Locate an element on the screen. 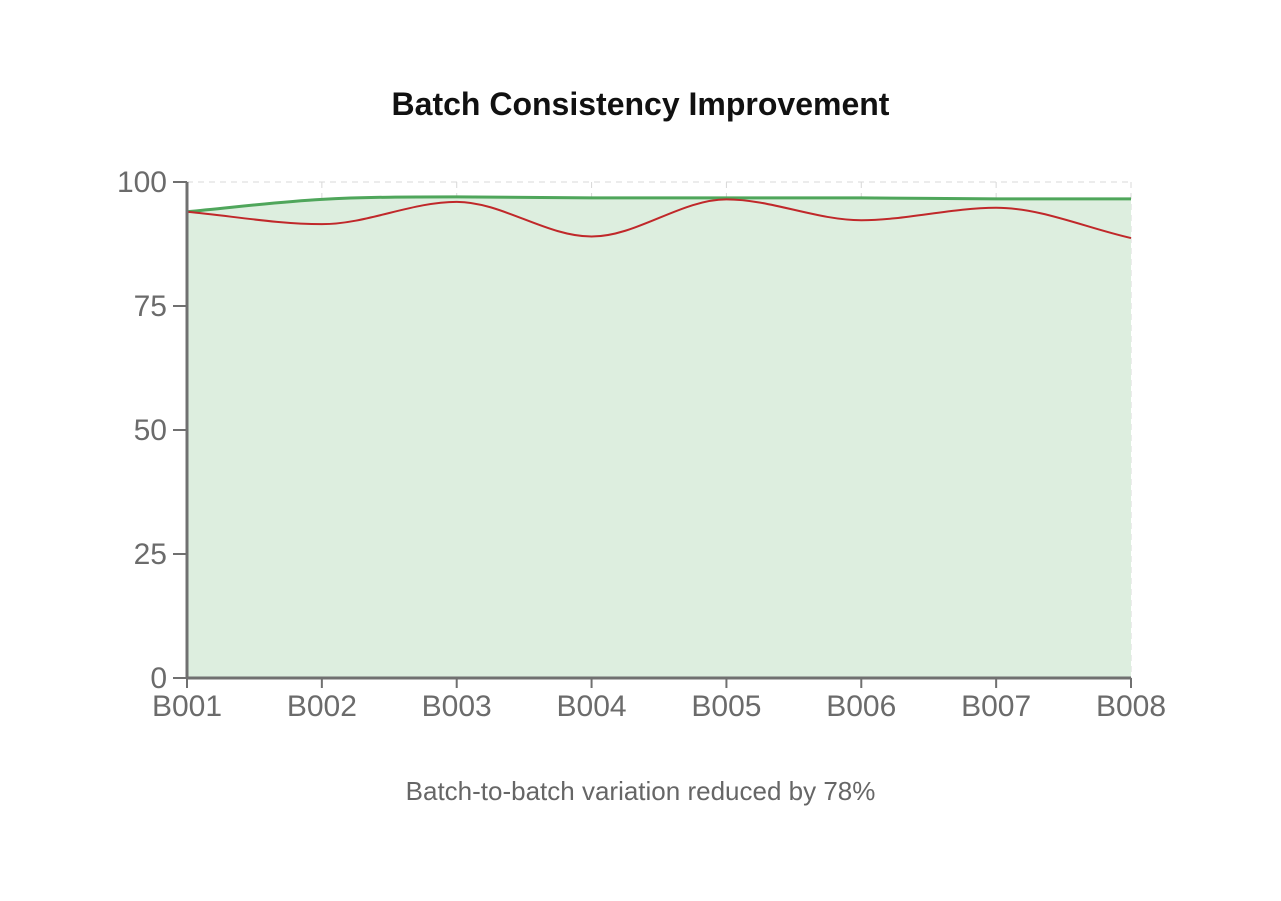  x-tick-label: B003 is located at coordinates (457, 706).